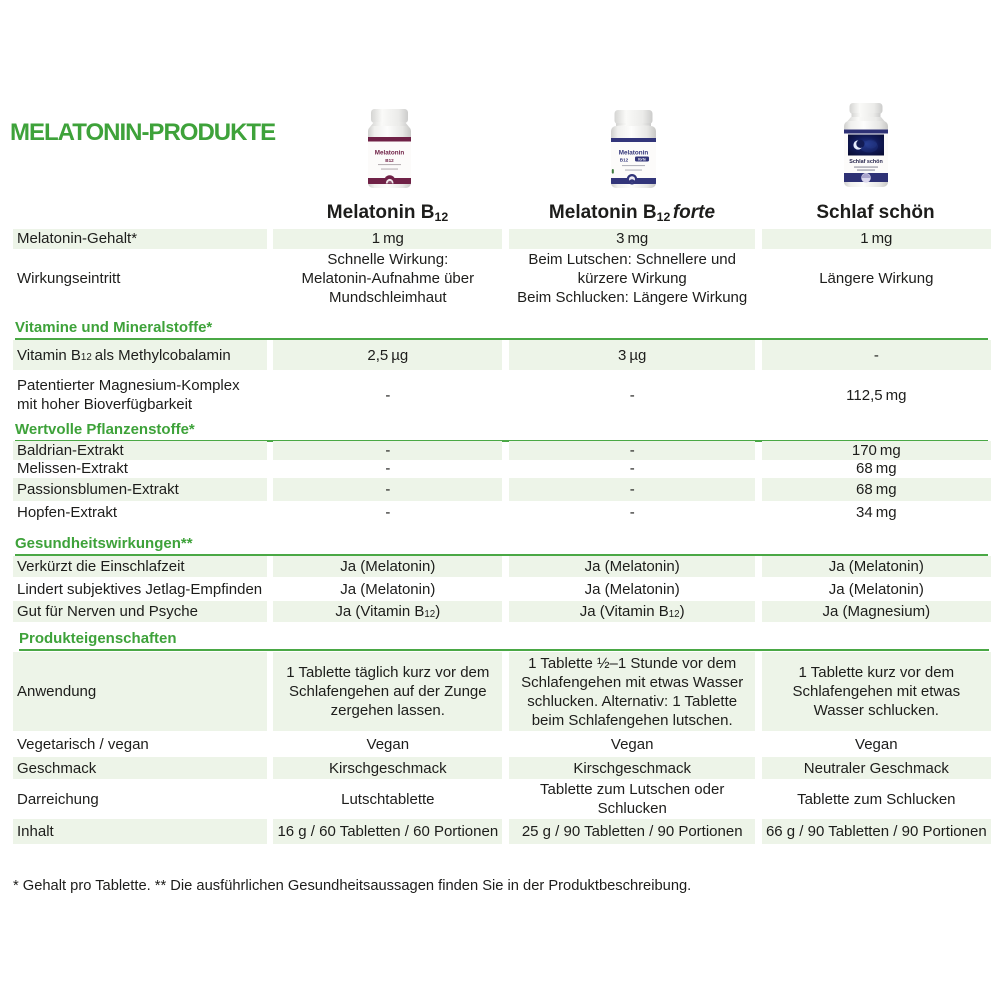 The height and width of the screenshot is (1000, 1000). What do you see at coordinates (866, 162) in the screenshot?
I see `svg-text: Schlaf schön` at bounding box center [866, 162].